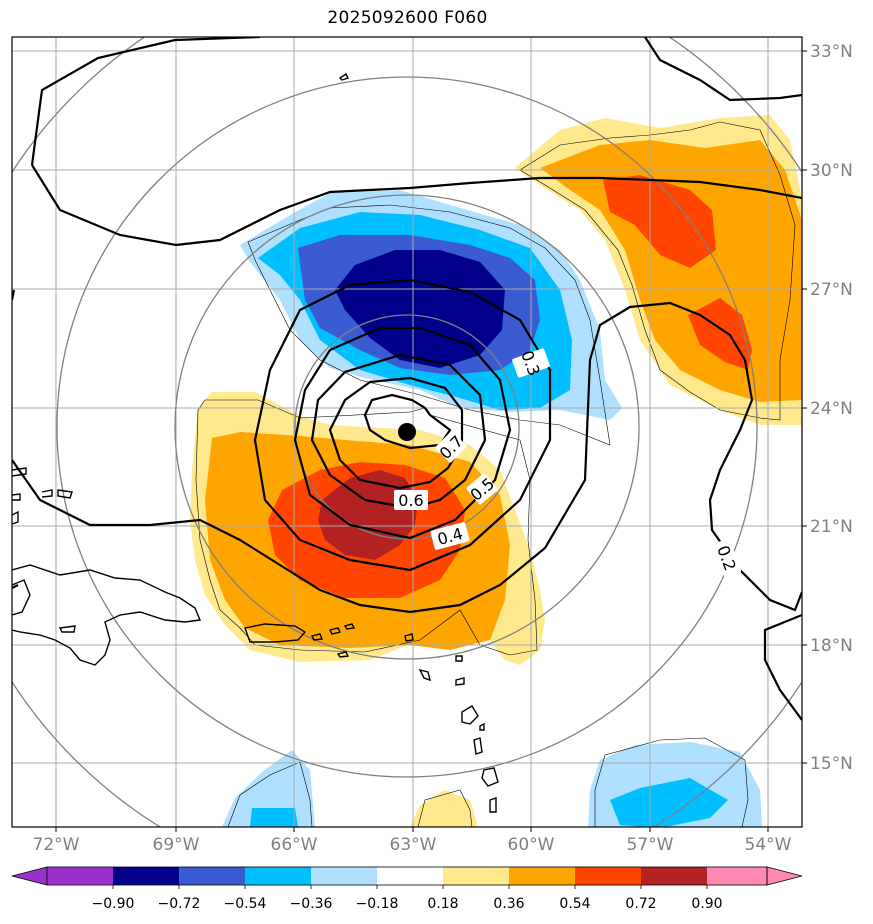 The height and width of the screenshot is (924, 873). I want to click on shade-pos-072-ne-a, so click(659, 221).